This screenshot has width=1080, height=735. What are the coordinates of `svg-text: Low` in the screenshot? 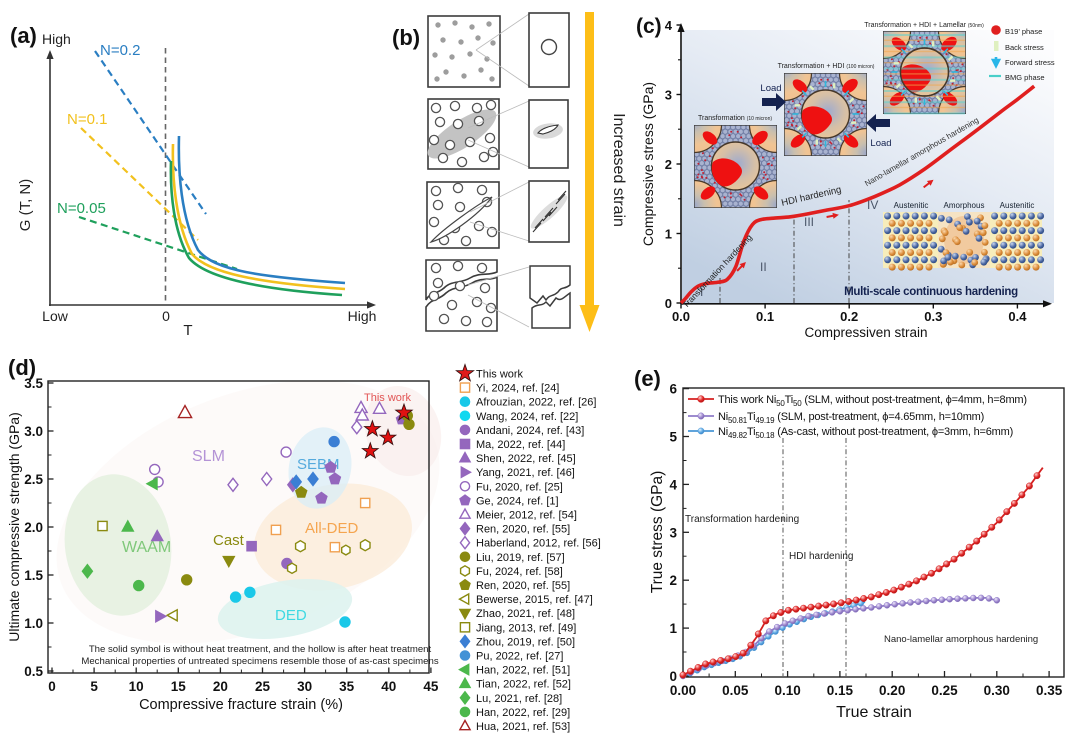 It's located at (55, 316).